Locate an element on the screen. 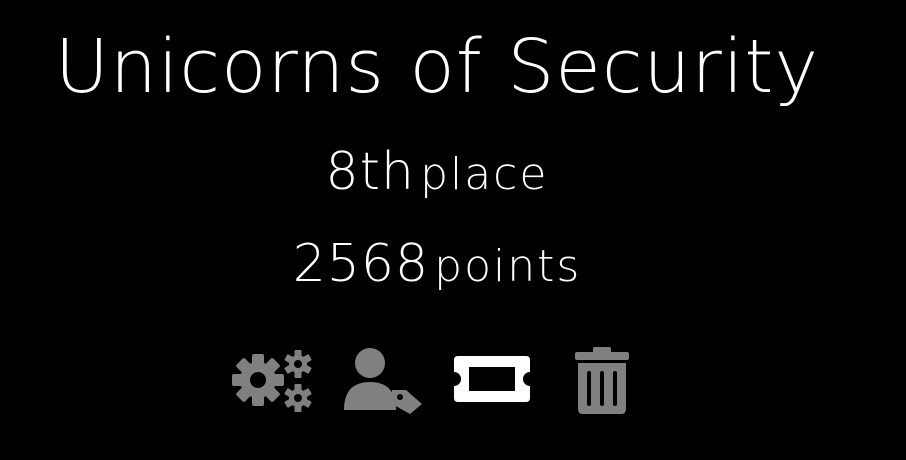 The image size is (906, 460). gears-icon is located at coordinates (272, 381).